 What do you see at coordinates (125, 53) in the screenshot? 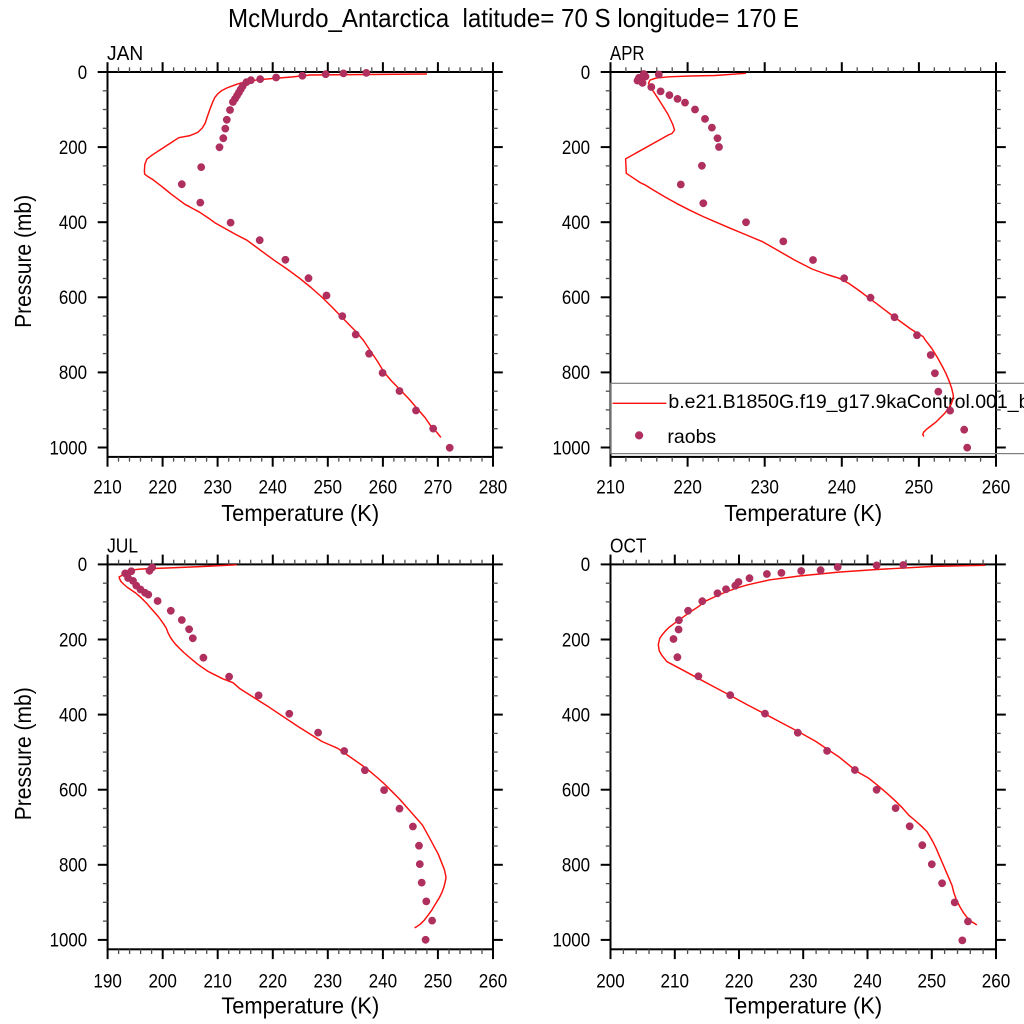
I see `svg-text: JAN` at bounding box center [125, 53].